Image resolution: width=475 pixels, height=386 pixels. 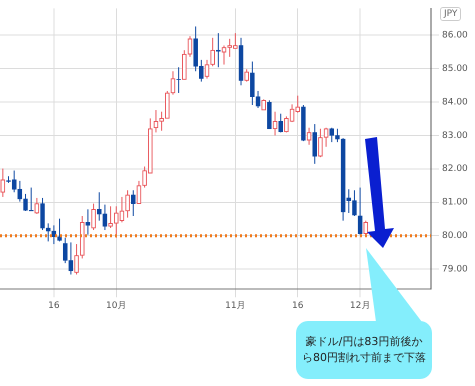 I want to click on text: 豪ドル/円は83円前後から80円割れ寸前まで下落, so click(x=364, y=350).